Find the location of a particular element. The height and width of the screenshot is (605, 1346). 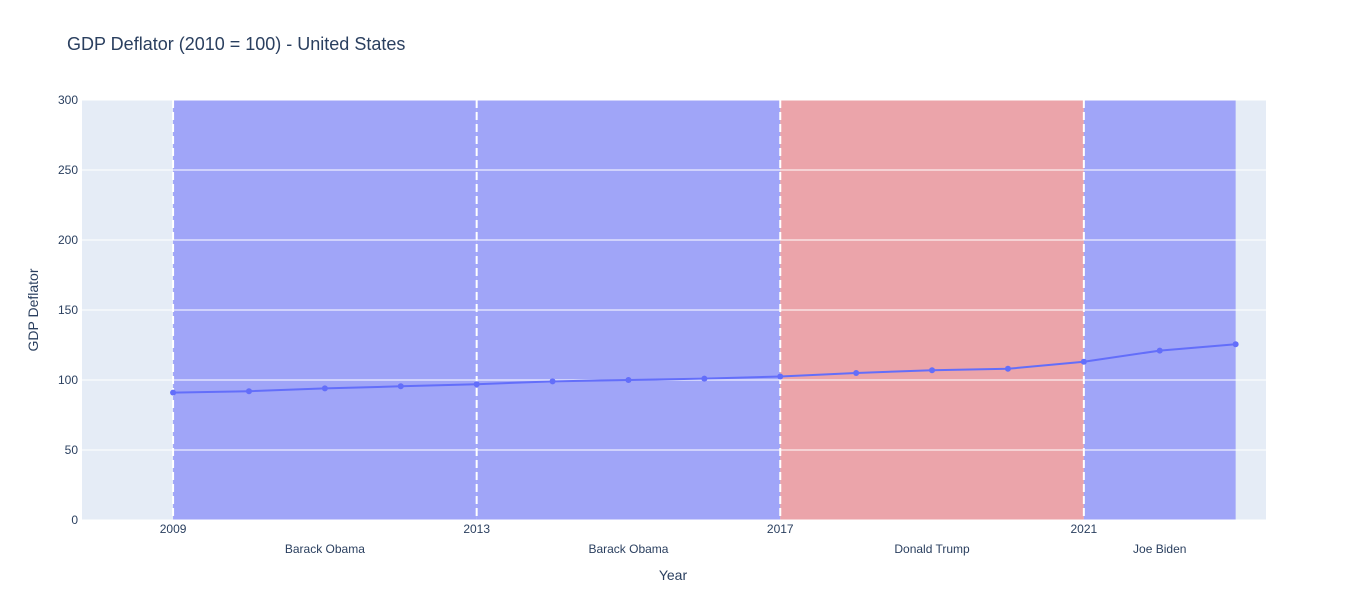

data-point-2018 is located at coordinates (856, 373).